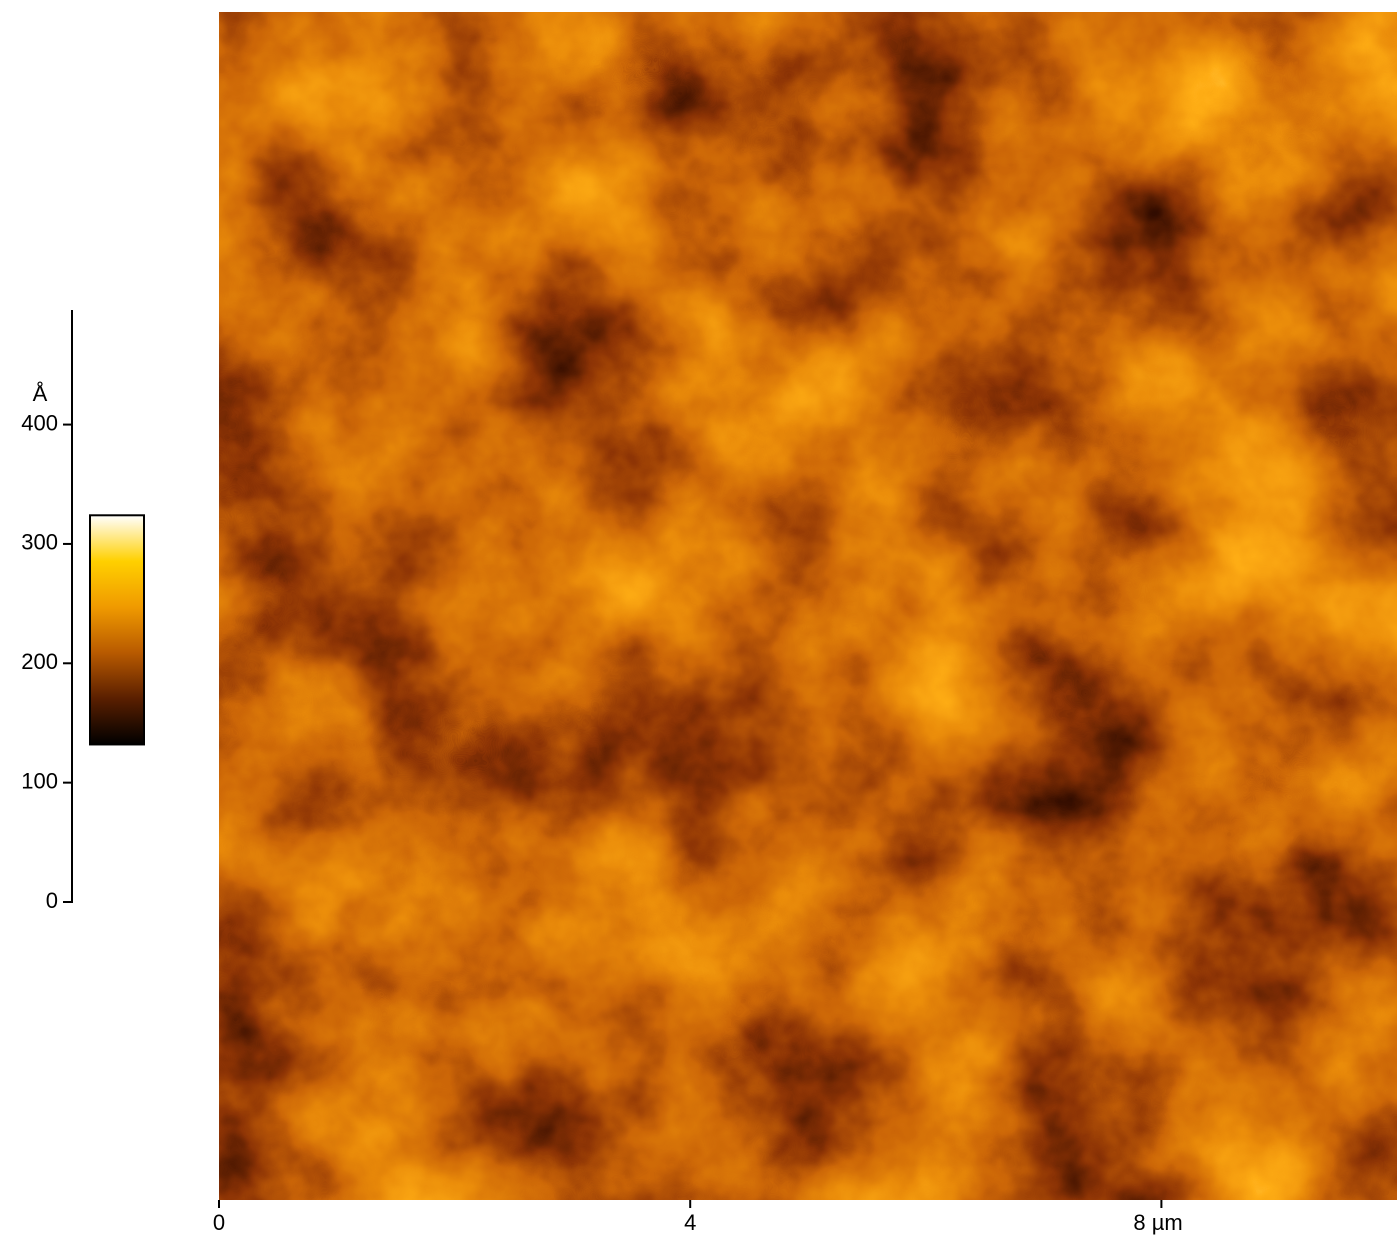 The width and height of the screenshot is (1397, 1245). I want to click on colorbar-tick-label: 0, so click(52, 900).